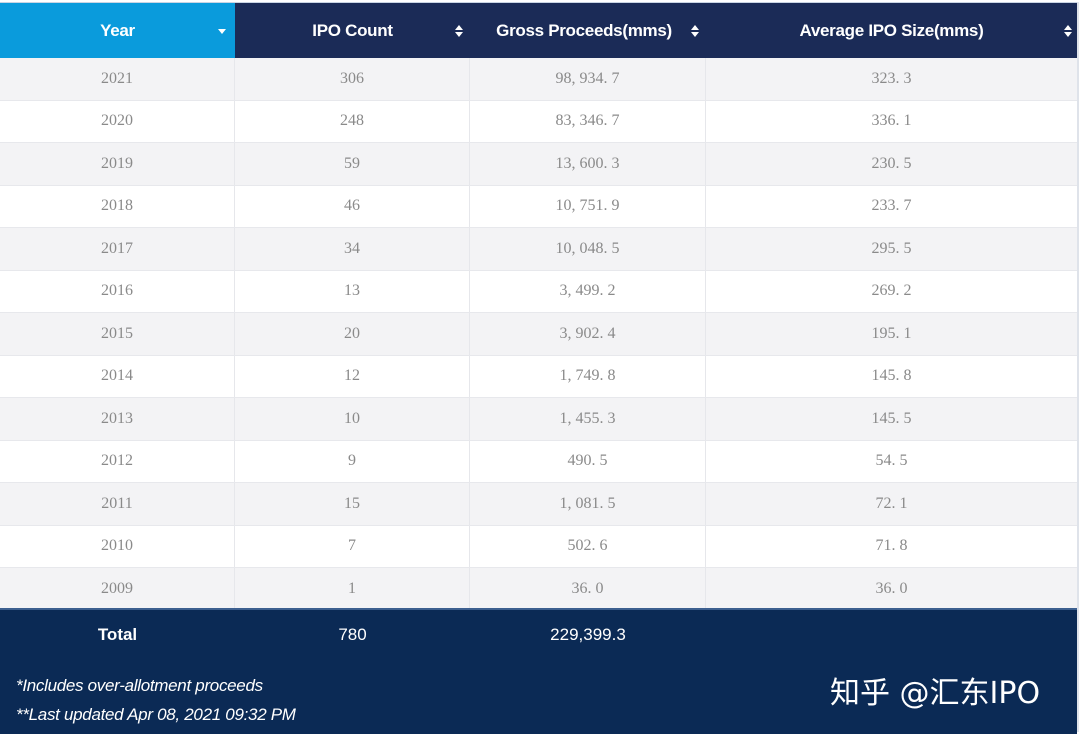 This screenshot has height=734, width=1080. Describe the element at coordinates (584, 30) in the screenshot. I see `column-header-label: Gross Proceeds(mms)` at that location.